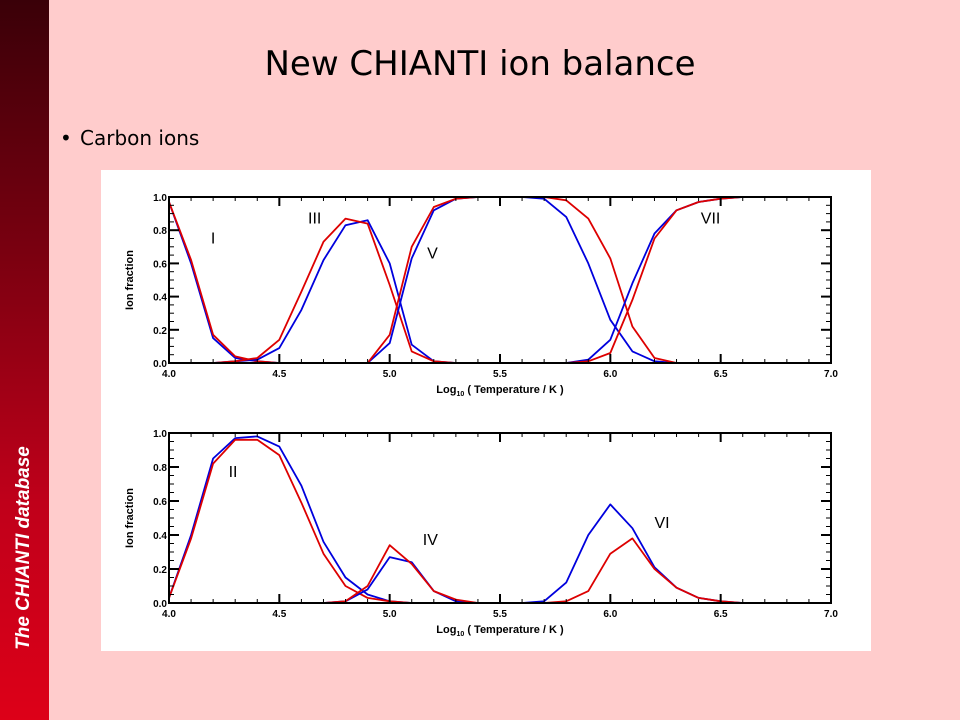 The image size is (960, 720). What do you see at coordinates (831, 374) in the screenshot?
I see `chart1-x-tick-label-6: 7.0` at bounding box center [831, 374].